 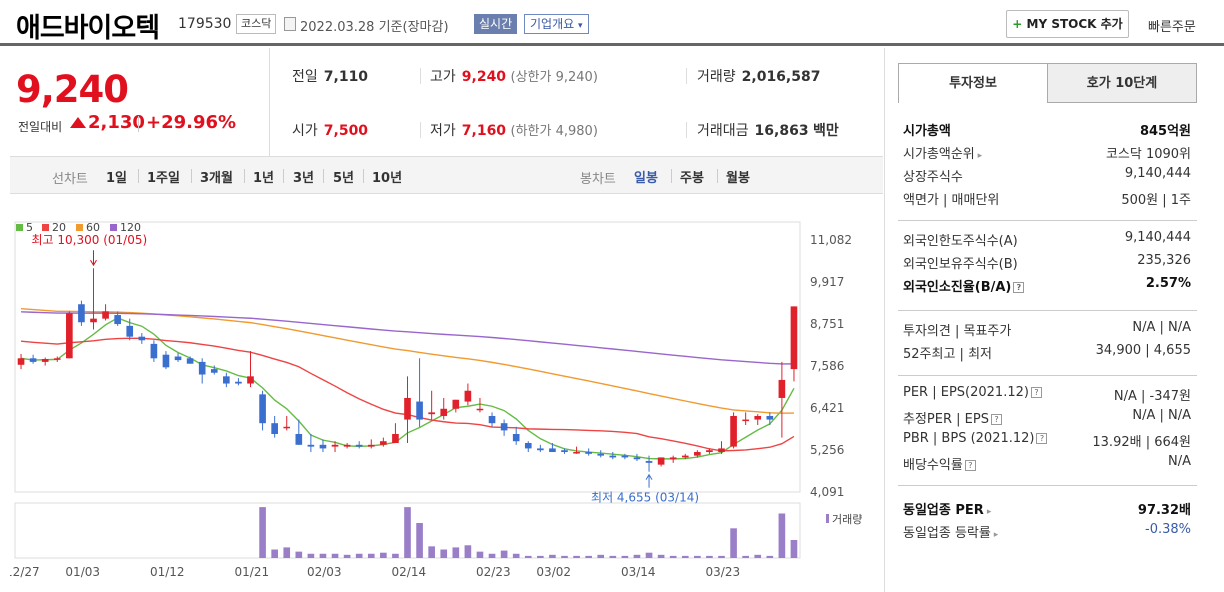 I want to click on ma120-line, so click(x=407, y=338).